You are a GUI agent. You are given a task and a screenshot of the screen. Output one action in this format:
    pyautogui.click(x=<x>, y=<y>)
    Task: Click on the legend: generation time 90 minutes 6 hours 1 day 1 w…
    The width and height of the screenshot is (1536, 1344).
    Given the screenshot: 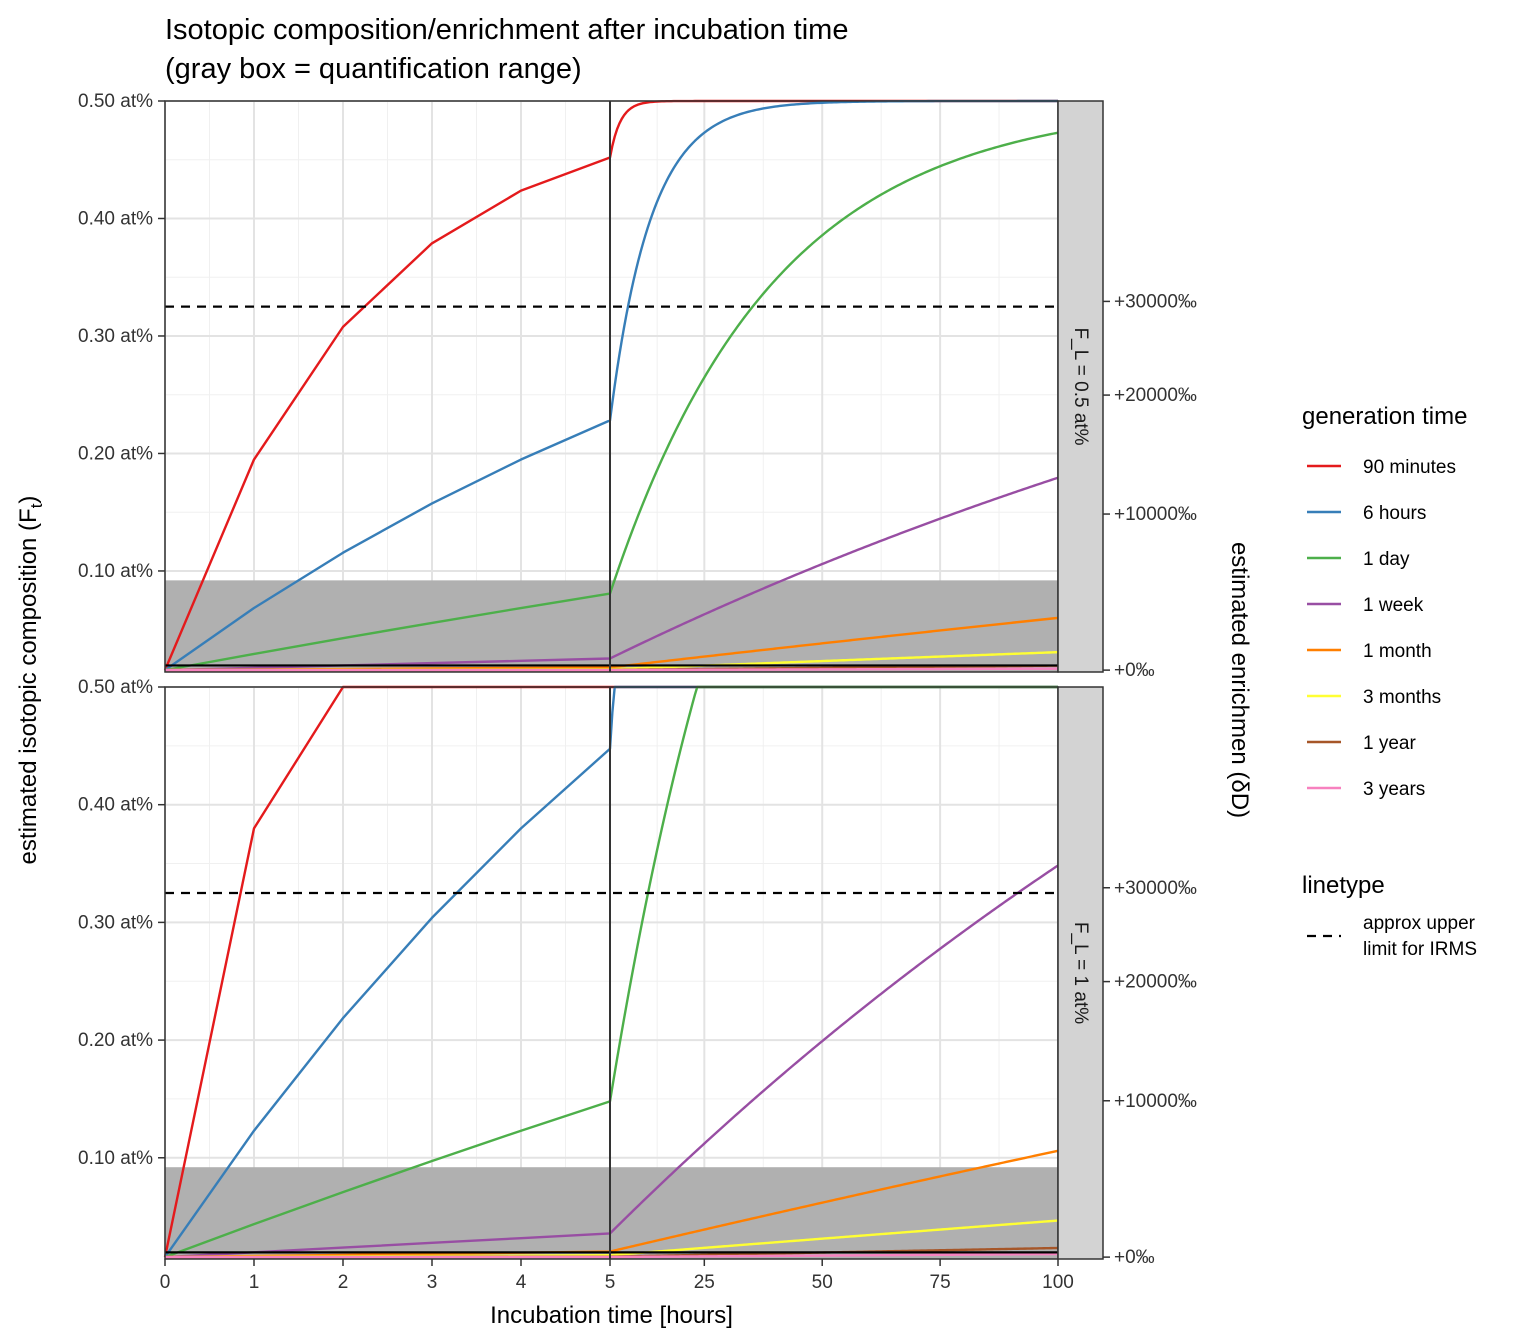 What is the action you would take?
    pyautogui.click(x=1389, y=681)
    